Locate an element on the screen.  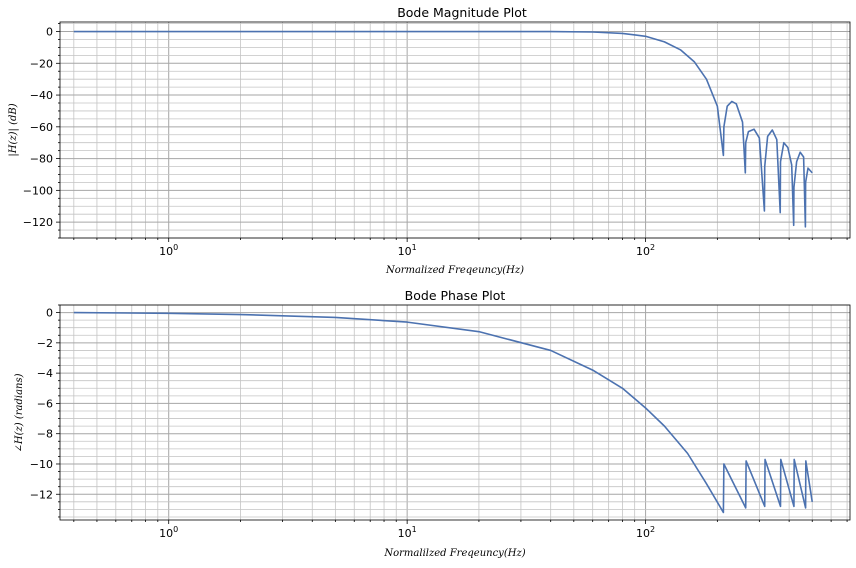
magnitude-plot-y-tick-label: −40 is located at coordinates (41, 95).